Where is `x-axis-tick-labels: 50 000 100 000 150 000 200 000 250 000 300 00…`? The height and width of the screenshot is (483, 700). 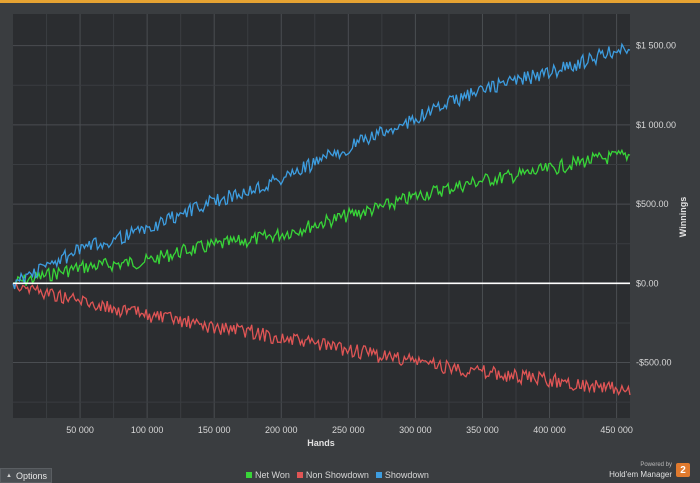 x-axis-tick-labels: 50 000 100 000 150 000 200 000 250 000 300 00… is located at coordinates (349, 430).